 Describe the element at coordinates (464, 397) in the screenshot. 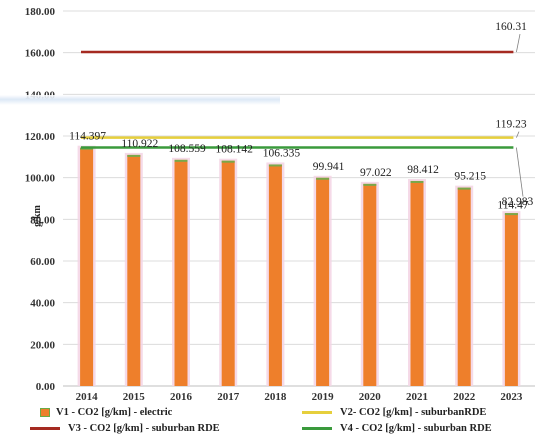

I see `x-tick-label: 2022` at that location.